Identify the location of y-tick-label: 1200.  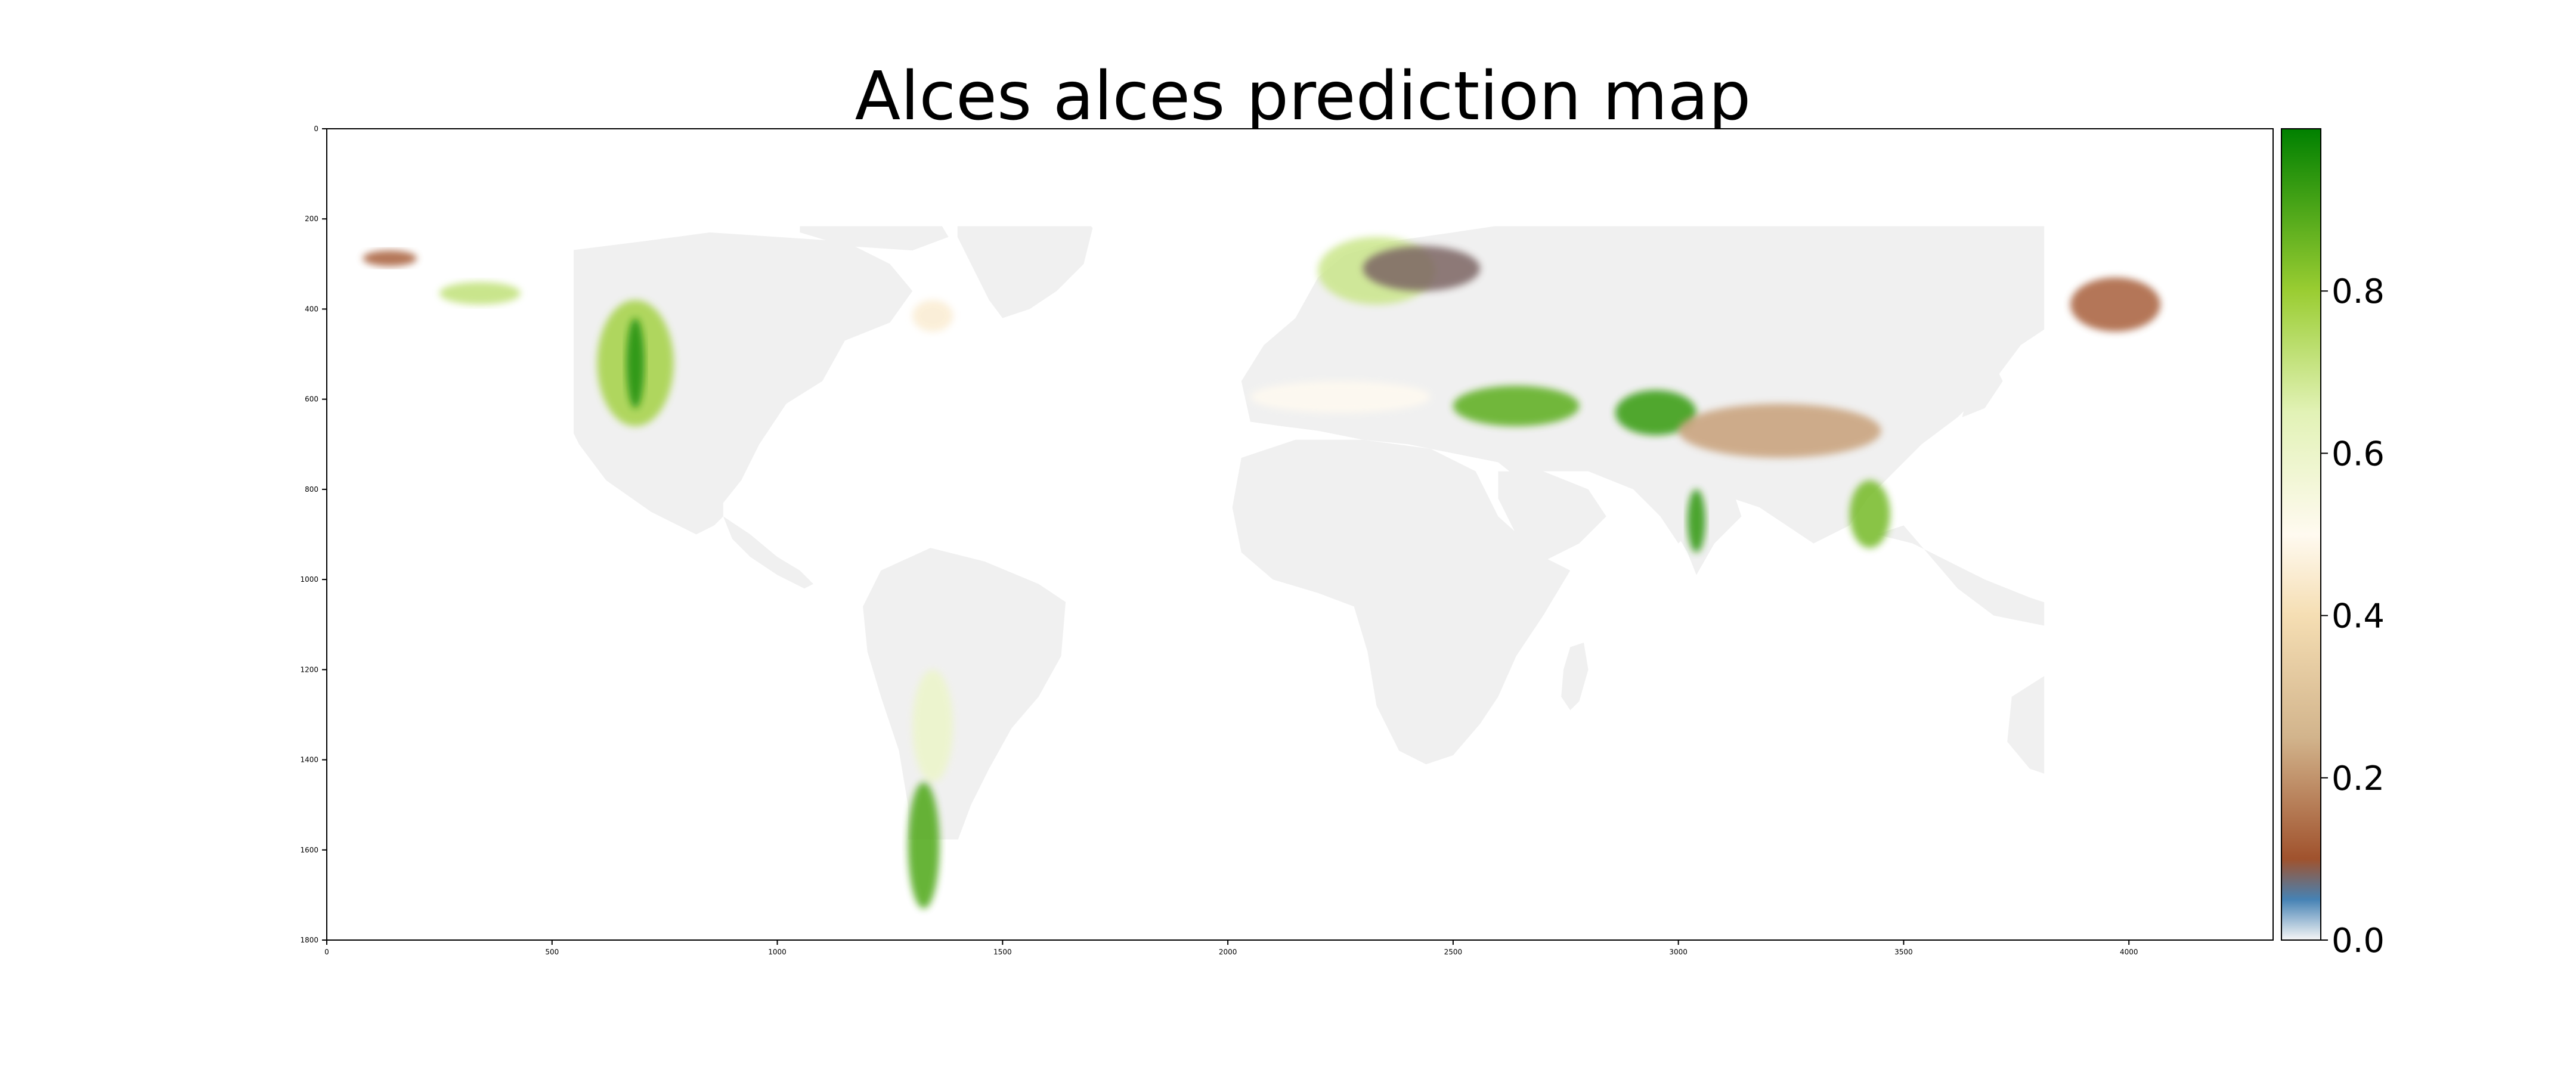
(309, 669).